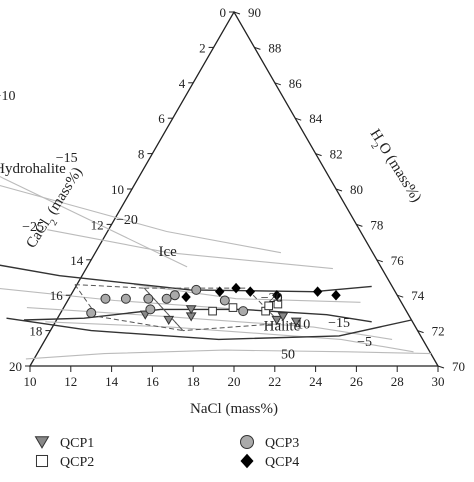 Image resolution: width=474 pixels, height=482 pixels. What do you see at coordinates (223, 12) in the screenshot?
I see `left-tick-label: 0` at bounding box center [223, 12].